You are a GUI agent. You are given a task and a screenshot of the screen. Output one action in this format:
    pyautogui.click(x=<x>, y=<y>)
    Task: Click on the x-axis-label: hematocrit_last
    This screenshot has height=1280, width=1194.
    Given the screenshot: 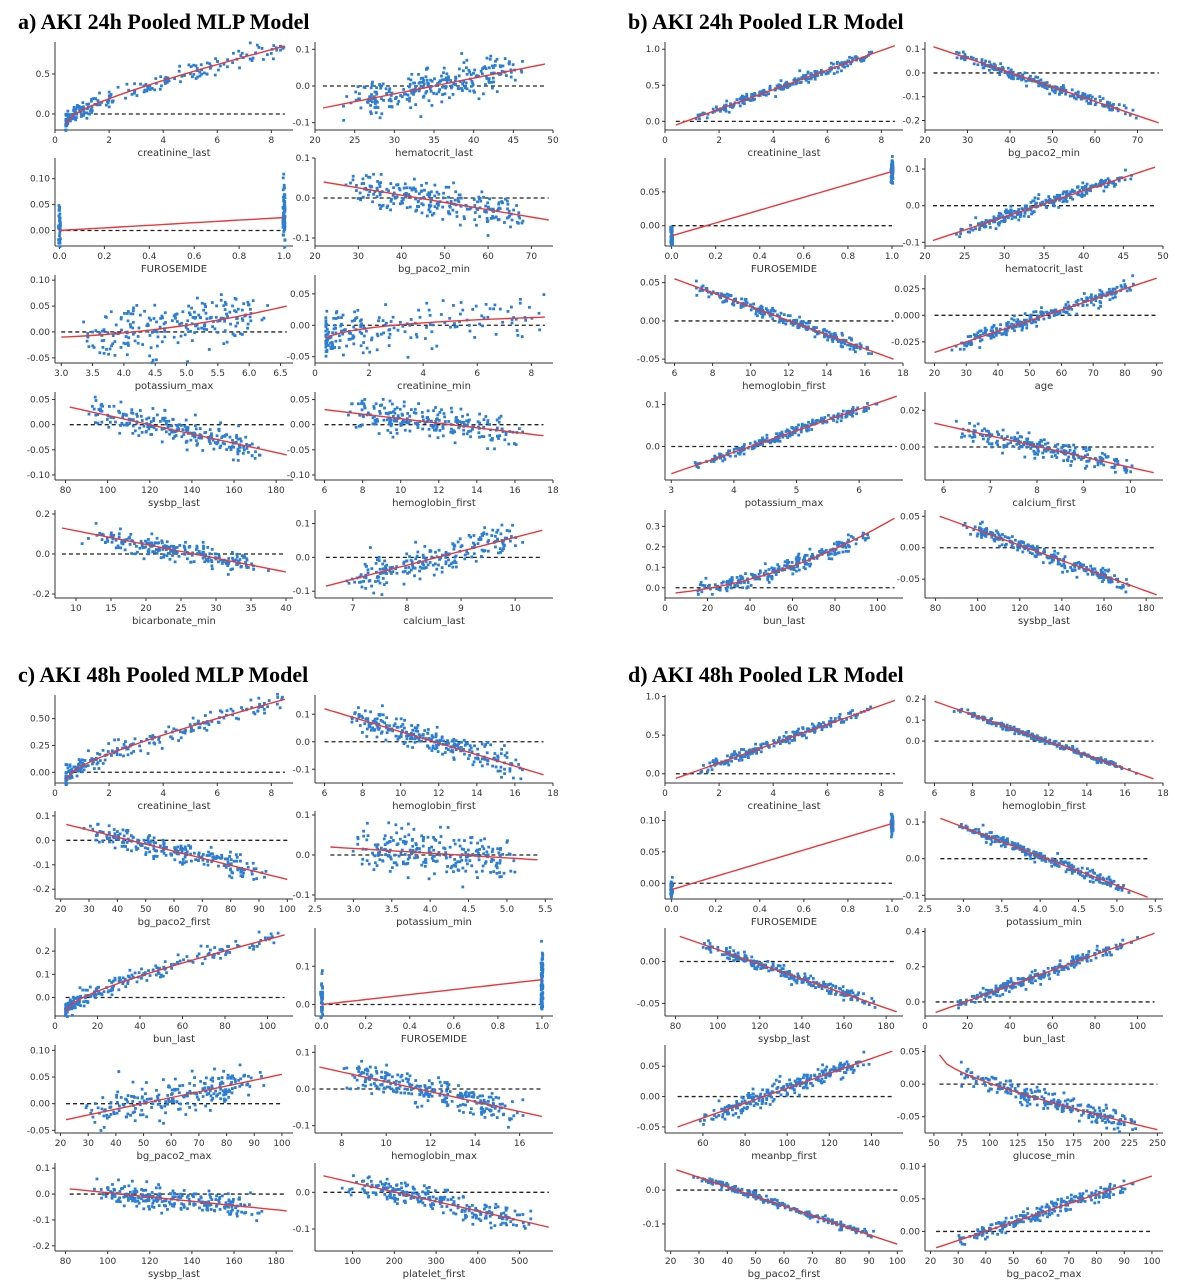 What is the action you would take?
    pyautogui.click(x=434, y=153)
    